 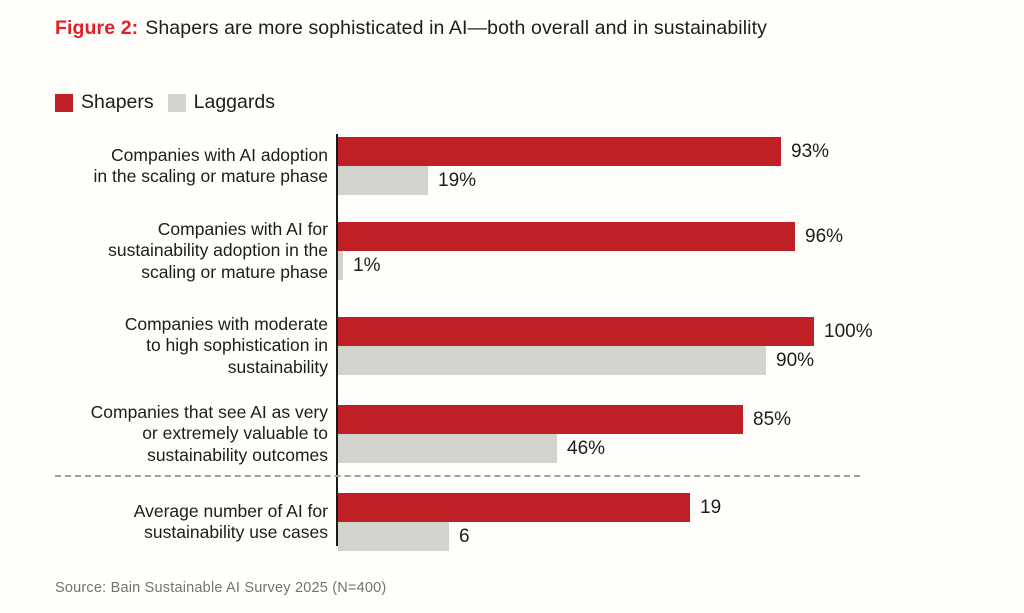 What do you see at coordinates (586, 448) in the screenshot?
I see `bar-value-label: 46%` at bounding box center [586, 448].